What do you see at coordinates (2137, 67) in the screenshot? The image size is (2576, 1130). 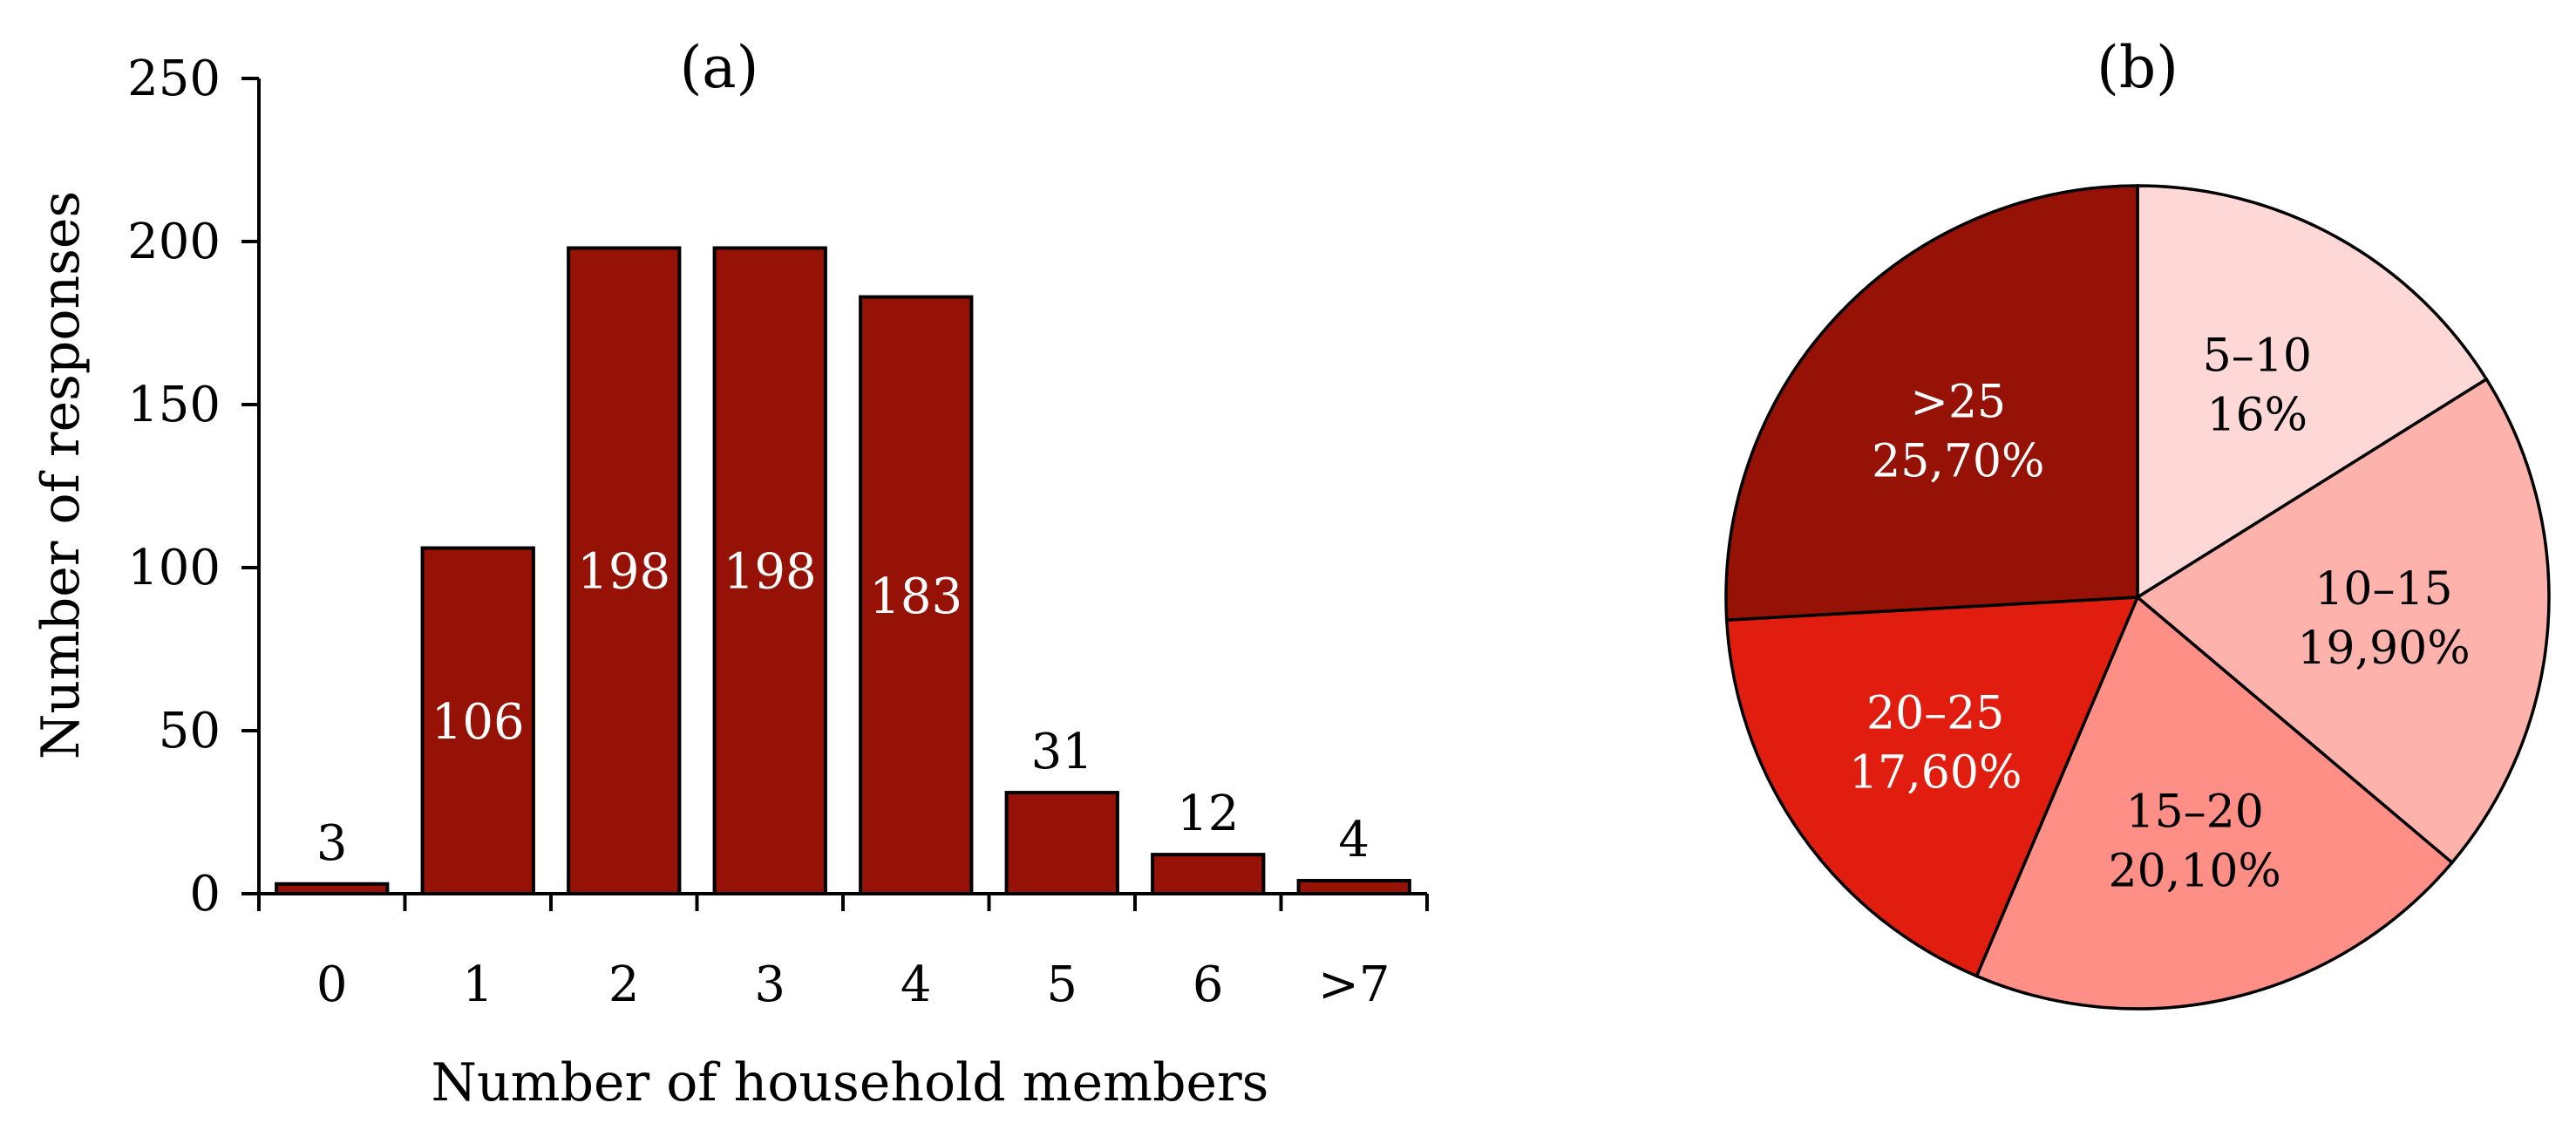 I see `panel-label-b: (b)` at bounding box center [2137, 67].